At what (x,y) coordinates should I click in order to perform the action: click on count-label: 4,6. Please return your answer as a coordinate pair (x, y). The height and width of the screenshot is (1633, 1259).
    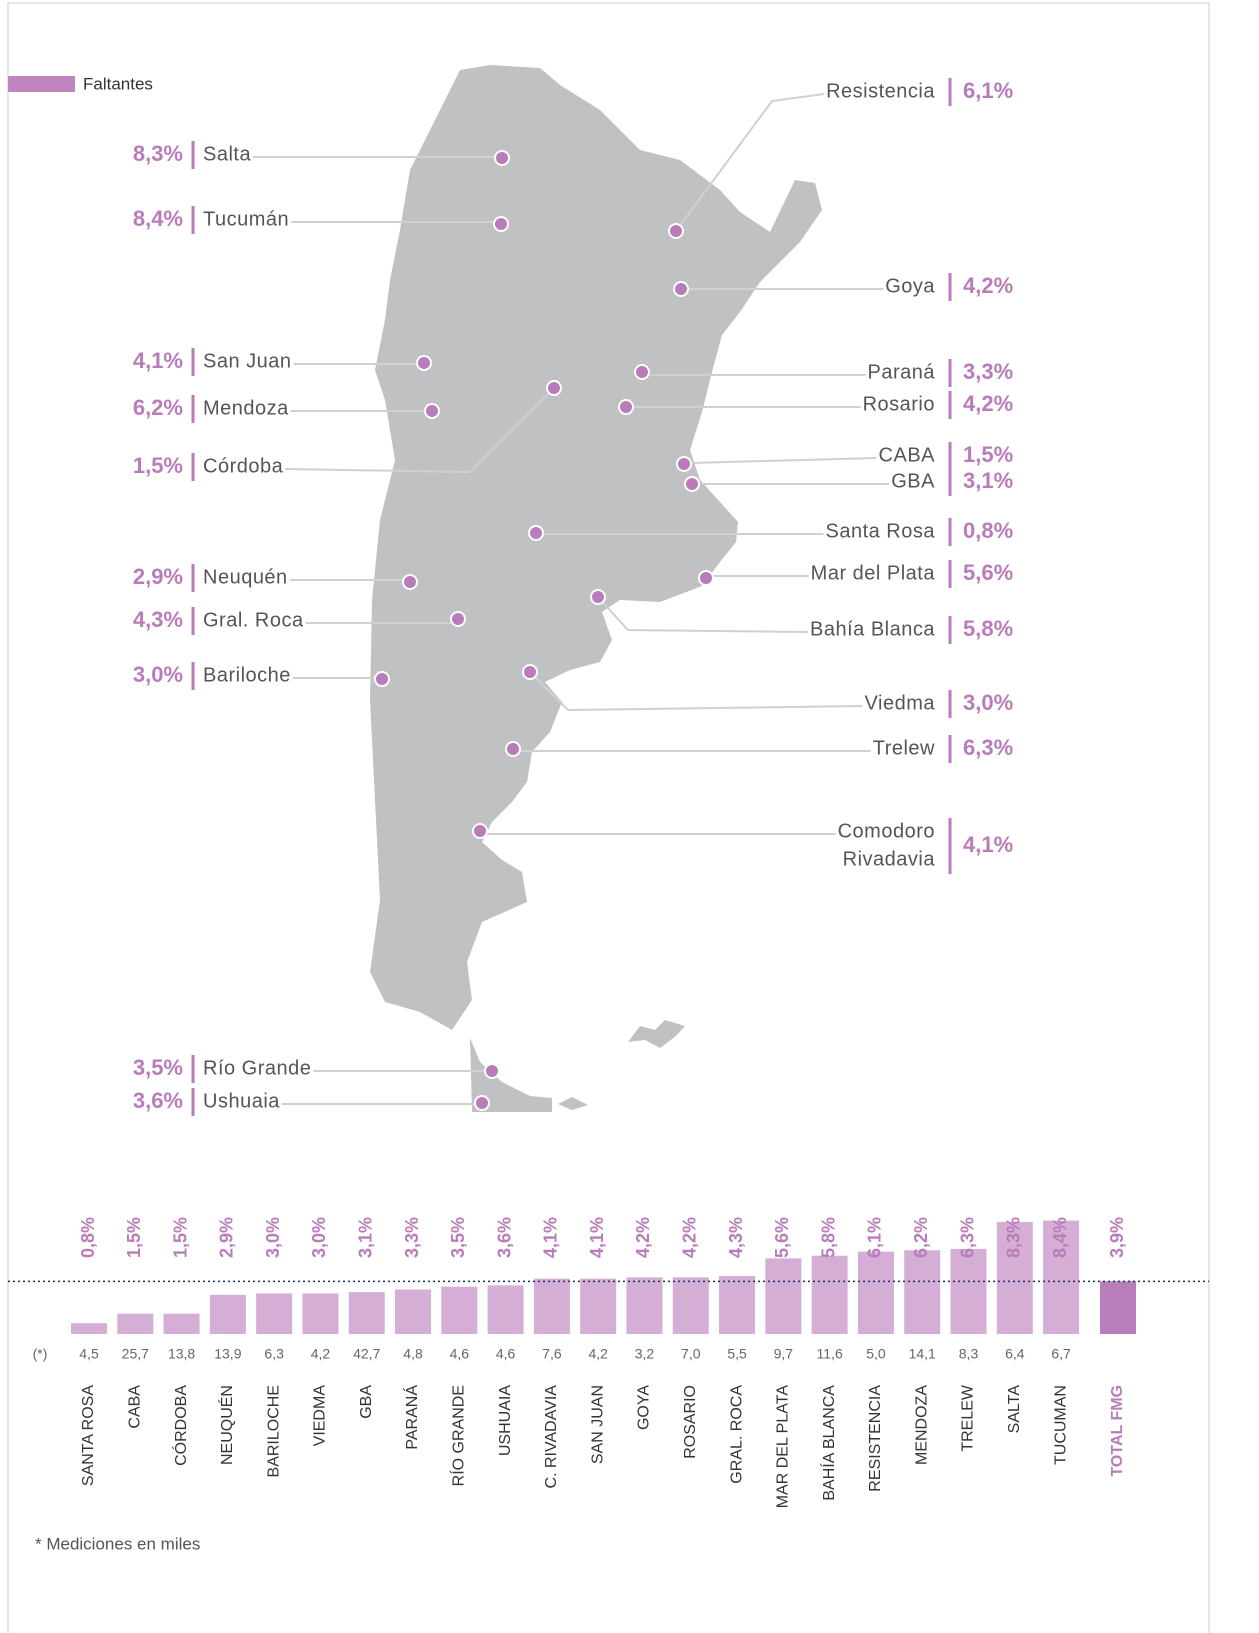
    Looking at the image, I should click on (460, 1354).